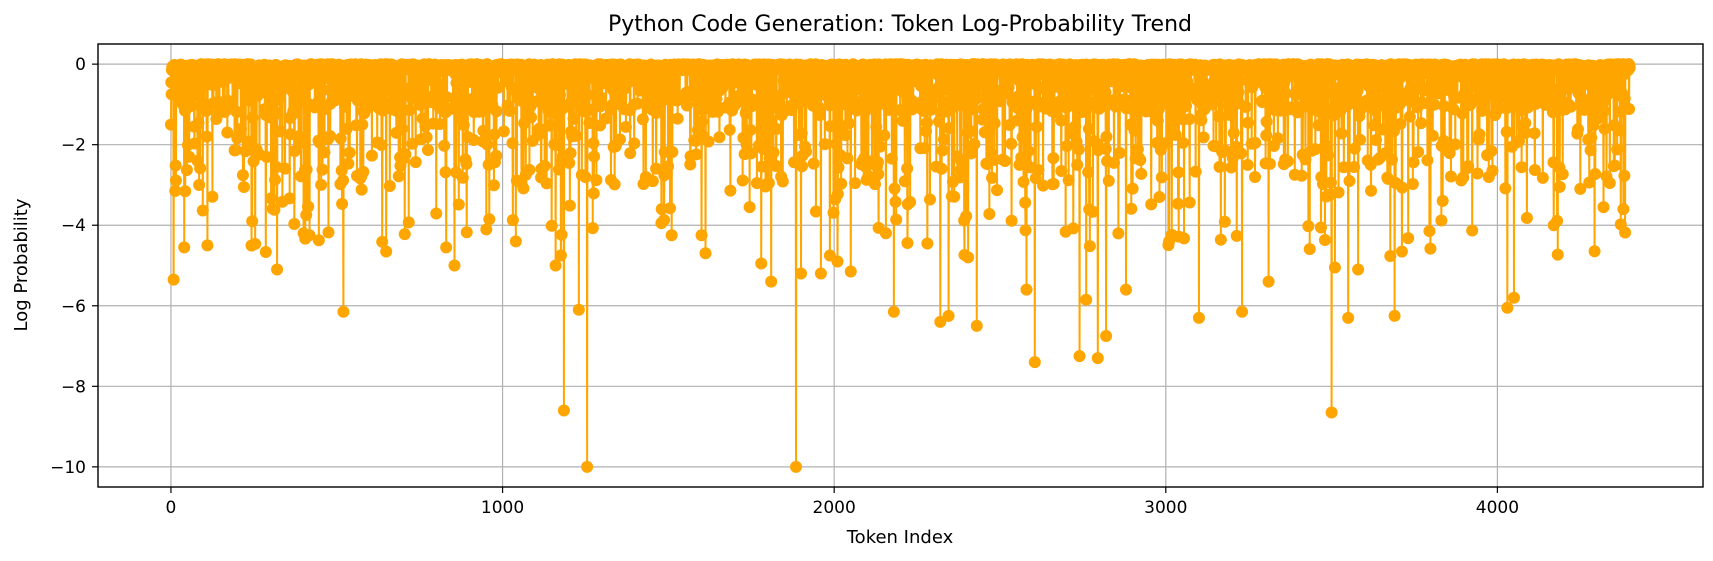  Describe the element at coordinates (1497, 508) in the screenshot. I see `x-tick-label: 4000` at that location.